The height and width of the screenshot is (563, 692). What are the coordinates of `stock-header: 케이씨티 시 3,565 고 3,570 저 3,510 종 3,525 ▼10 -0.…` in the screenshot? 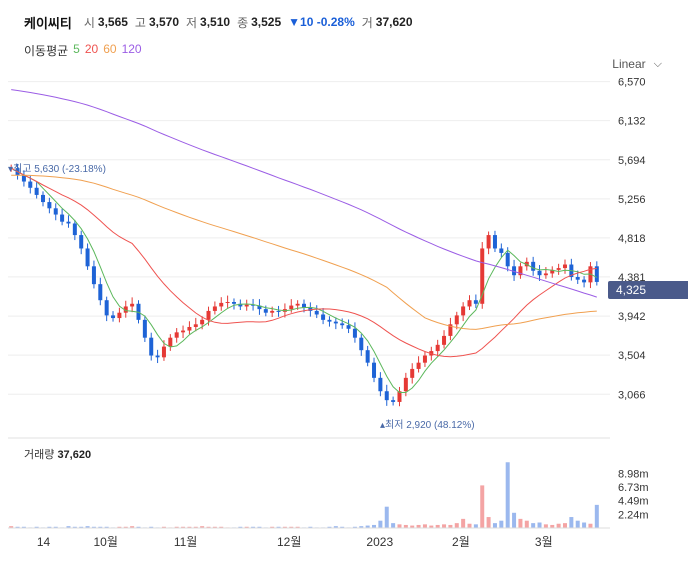 It's located at (222, 22).